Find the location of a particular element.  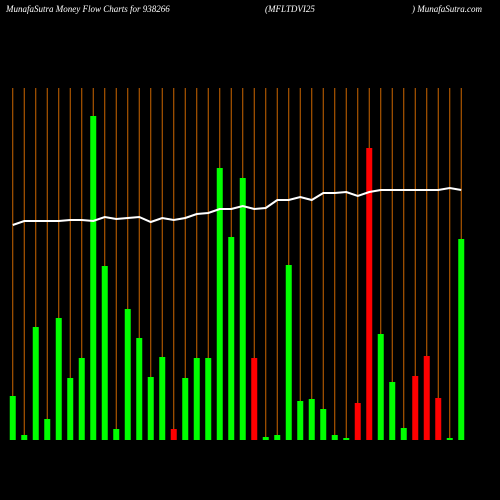

chart-title: MunafaSutra Money Flow Charts for 938266 is located at coordinates (87, 9).